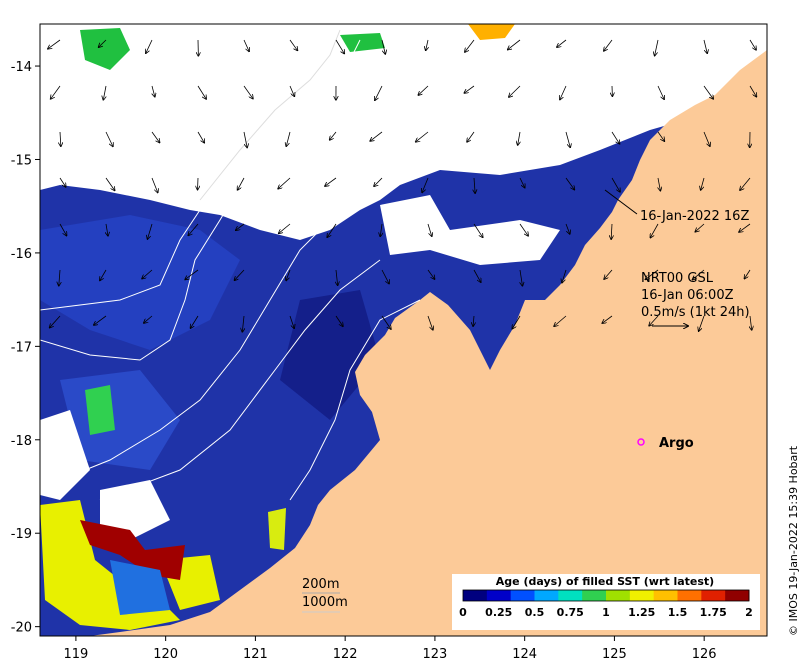 This screenshot has height=672, width=810. Describe the element at coordinates (120, 260) in the screenshot. I see `contour-200m` at that location.